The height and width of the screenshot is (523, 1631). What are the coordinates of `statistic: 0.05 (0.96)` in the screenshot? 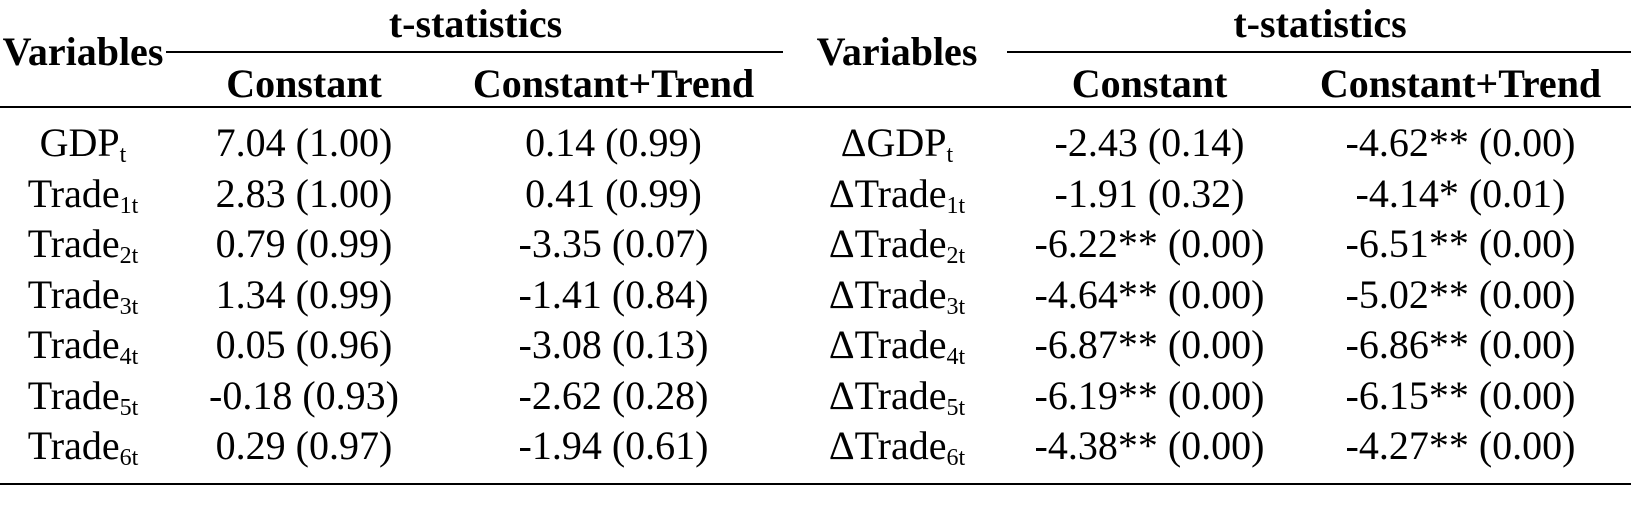 It's located at (304, 344).